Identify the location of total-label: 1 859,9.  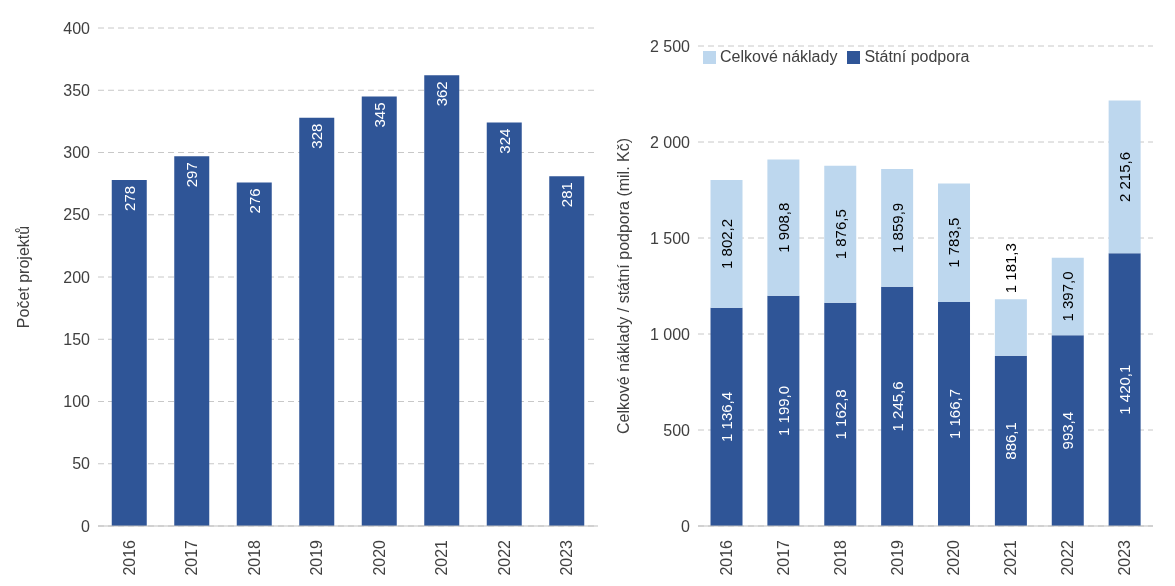
(897, 227).